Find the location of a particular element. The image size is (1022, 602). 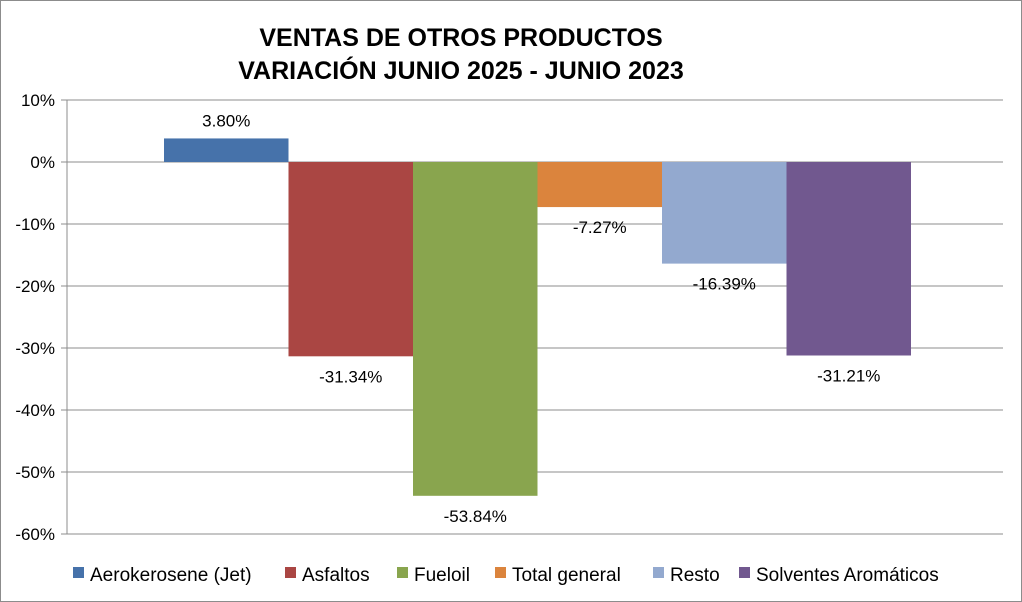

bar-resto is located at coordinates (724, 213).